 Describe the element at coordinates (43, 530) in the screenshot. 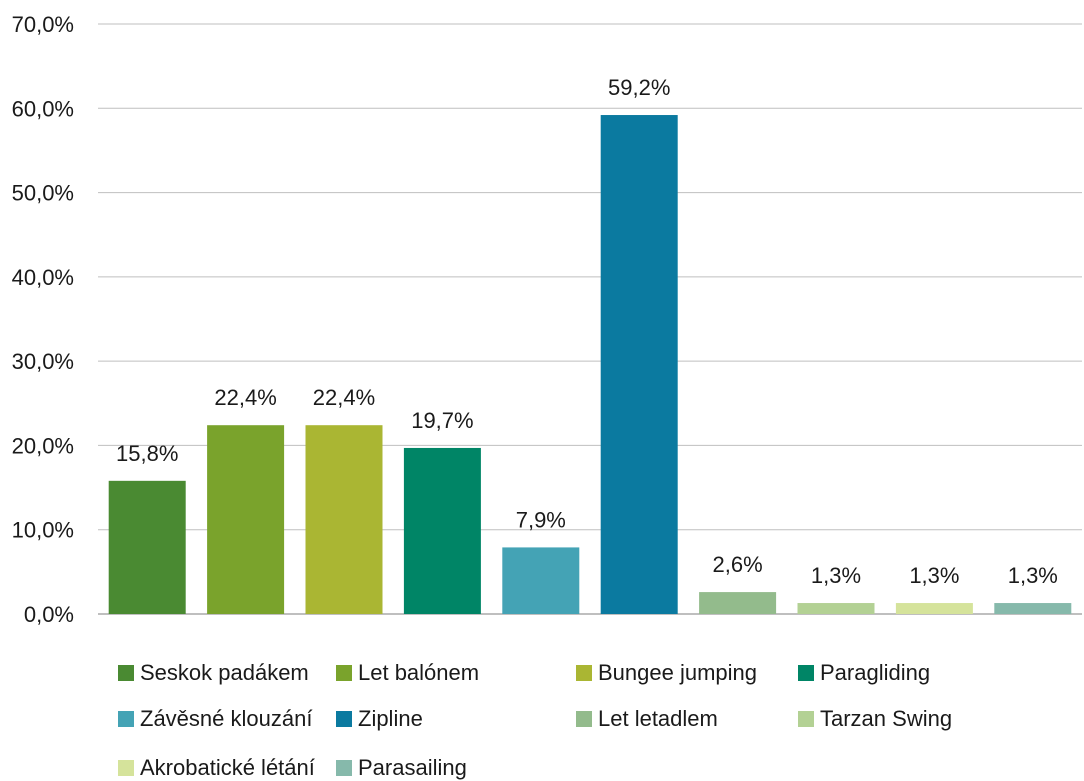

I see `y-tick-label: 10,0%` at that location.